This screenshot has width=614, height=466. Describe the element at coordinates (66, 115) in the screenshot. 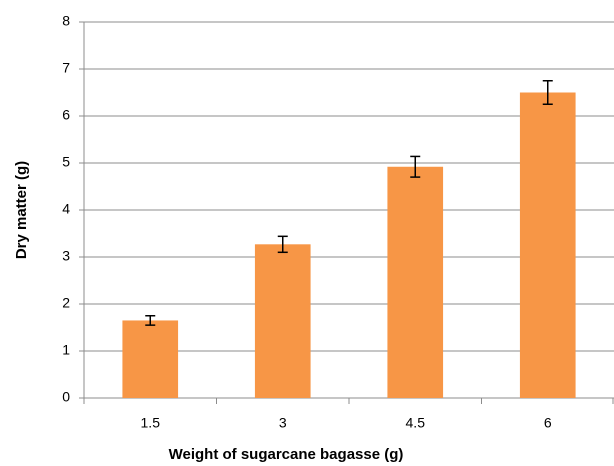

I see `y-tick-label: 6` at that location.